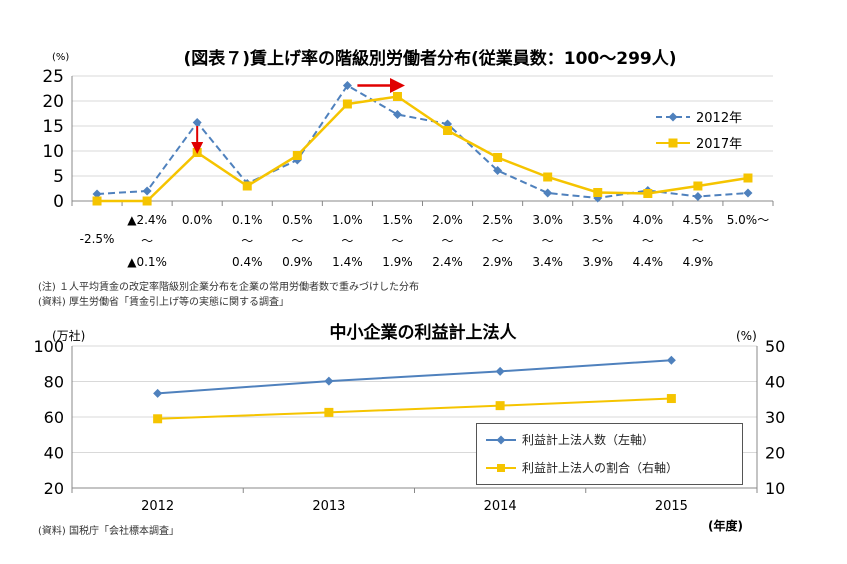 The width and height of the screenshot is (847, 564). What do you see at coordinates (598, 262) in the screenshot?
I see `chart1-xtick-bottom: 3.9%` at bounding box center [598, 262].